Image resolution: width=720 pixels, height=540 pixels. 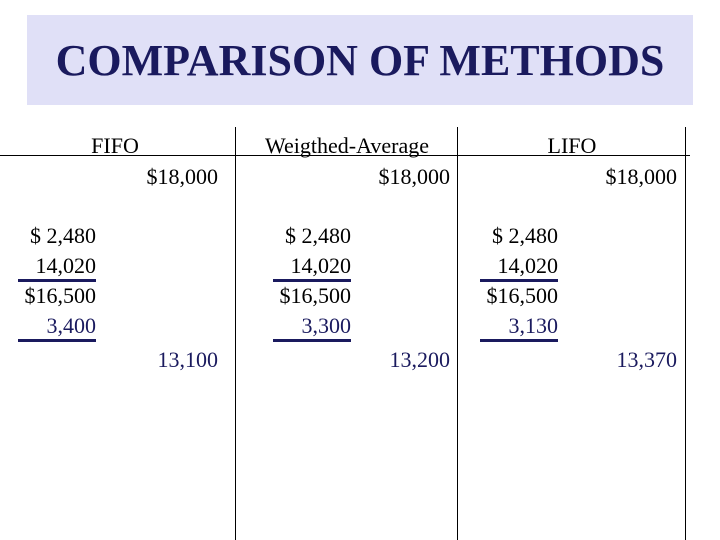 What do you see at coordinates (572, 145) in the screenshot?
I see `account-header: LIFO` at bounding box center [572, 145].